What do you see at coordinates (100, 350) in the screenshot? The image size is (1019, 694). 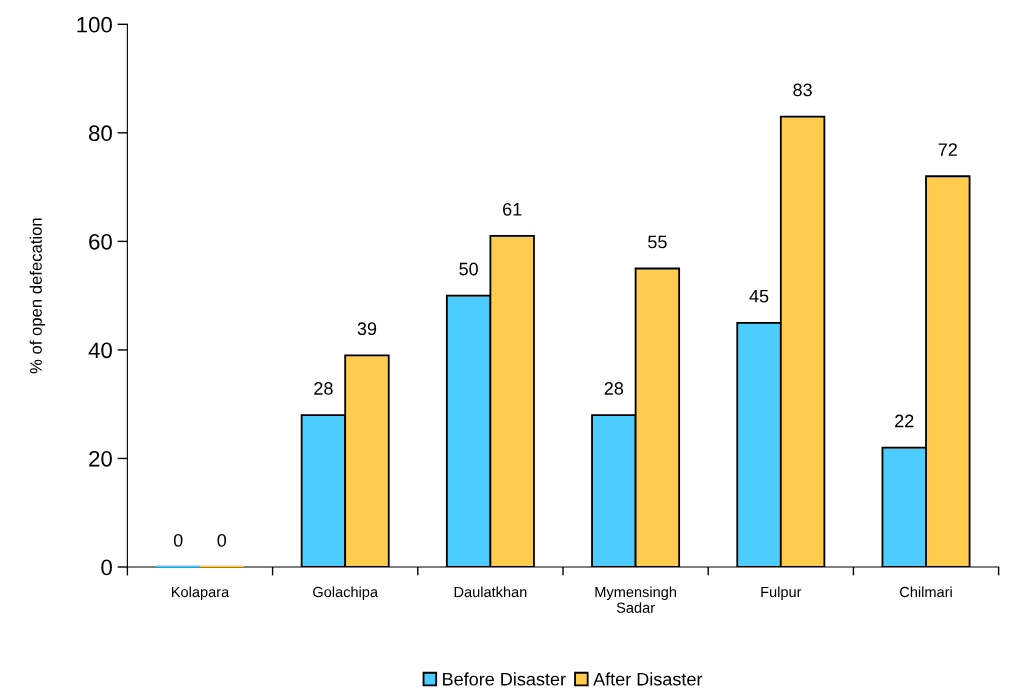 I see `y-tick-label: 40` at bounding box center [100, 350].